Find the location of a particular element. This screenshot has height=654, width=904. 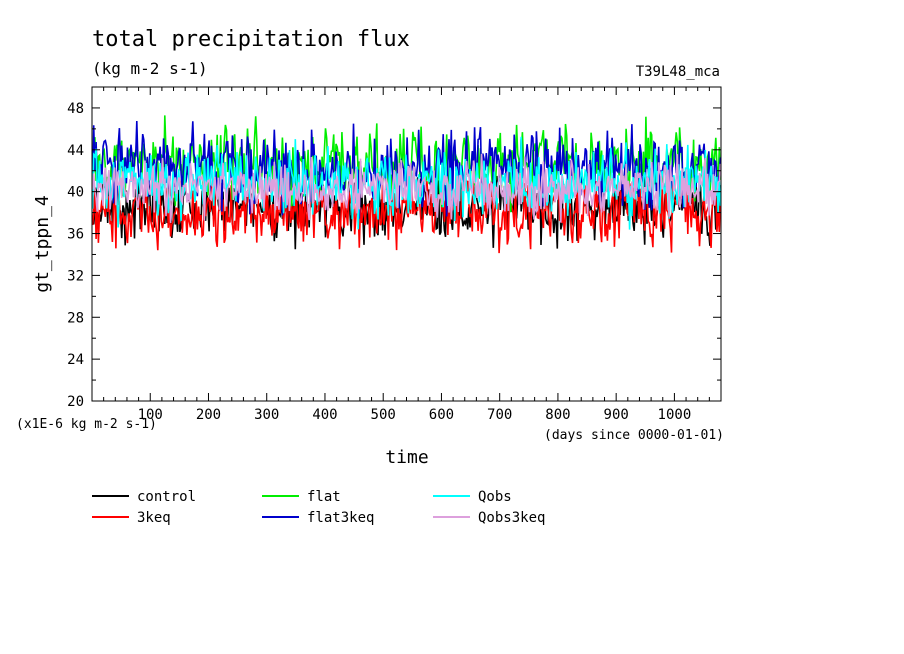

x-tick-label: 200 is located at coordinates (208, 415).